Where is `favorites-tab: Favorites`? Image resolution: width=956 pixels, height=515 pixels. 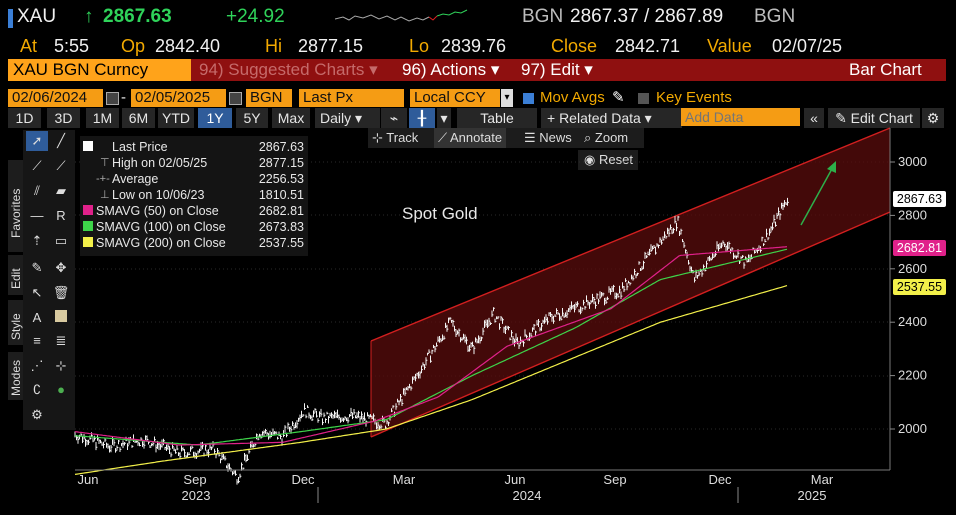
favorites-tab: Favorites is located at coordinates (15, 206).